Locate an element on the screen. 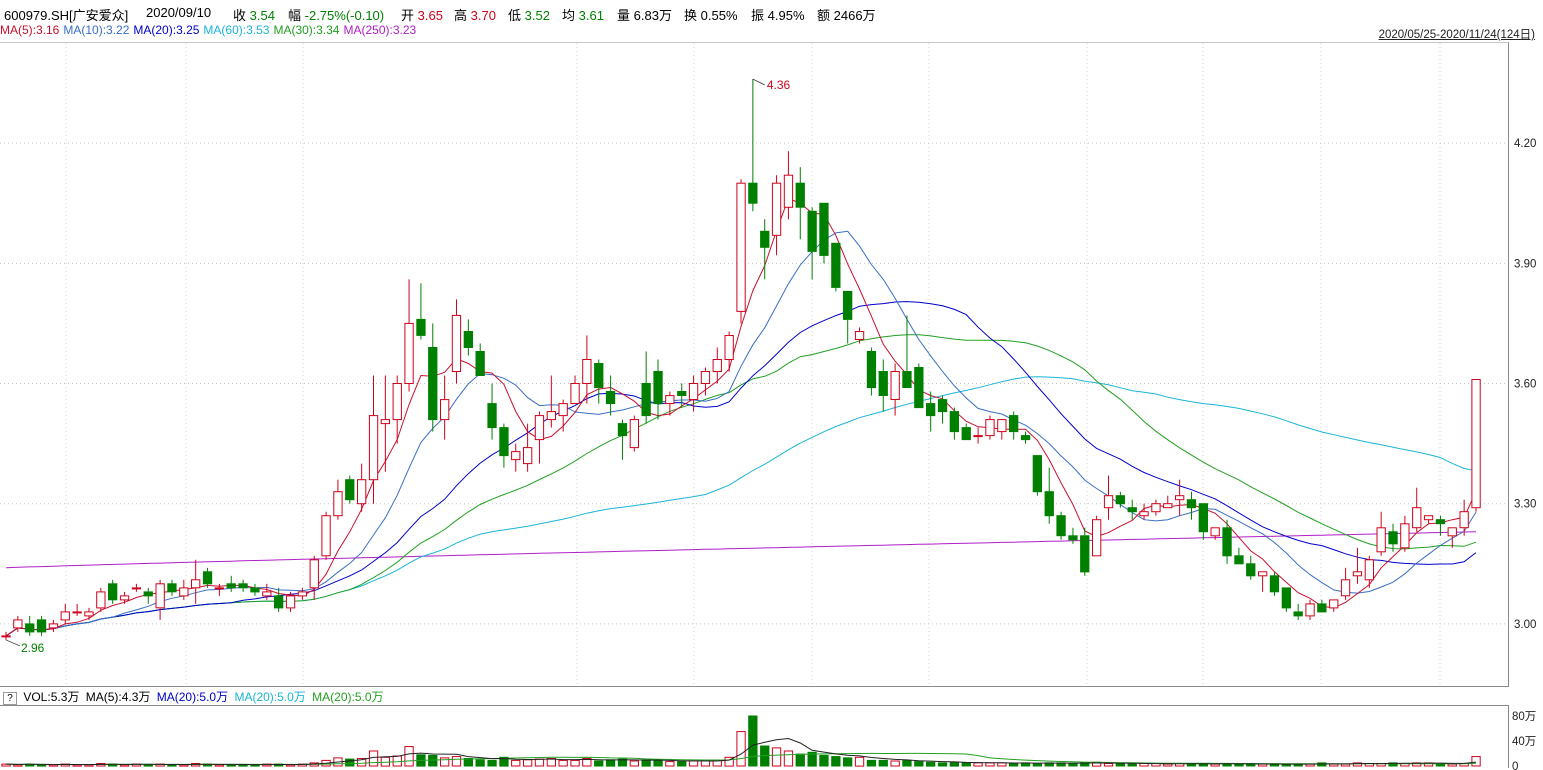 This screenshot has width=1543, height=770. low-label: 低 is located at coordinates (515, 15).